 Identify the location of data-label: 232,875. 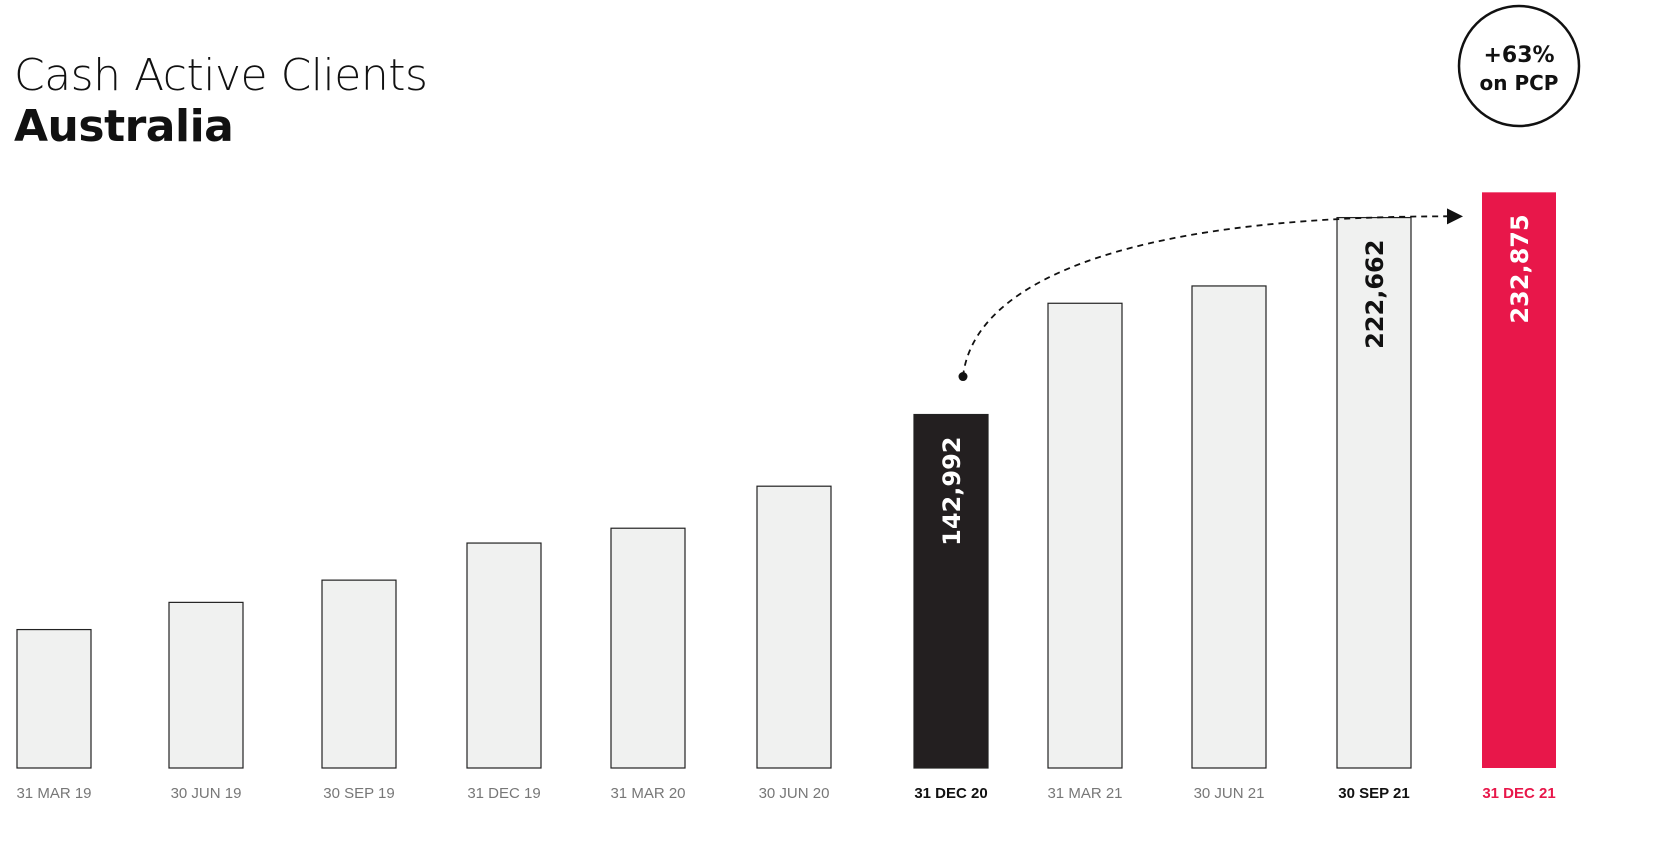
(1520, 268).